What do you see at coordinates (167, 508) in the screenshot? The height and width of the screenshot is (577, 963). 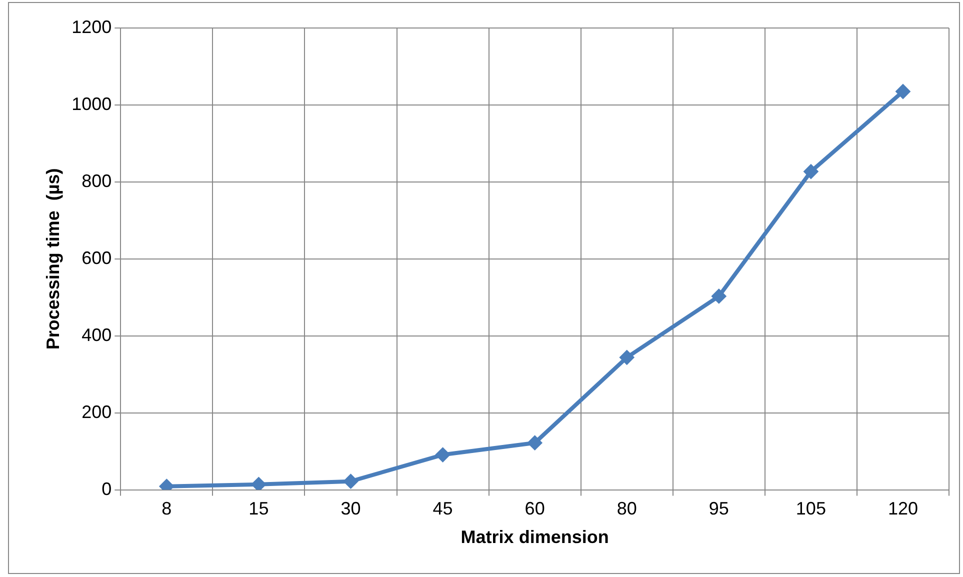 I see `x-tick-label: 8` at bounding box center [167, 508].